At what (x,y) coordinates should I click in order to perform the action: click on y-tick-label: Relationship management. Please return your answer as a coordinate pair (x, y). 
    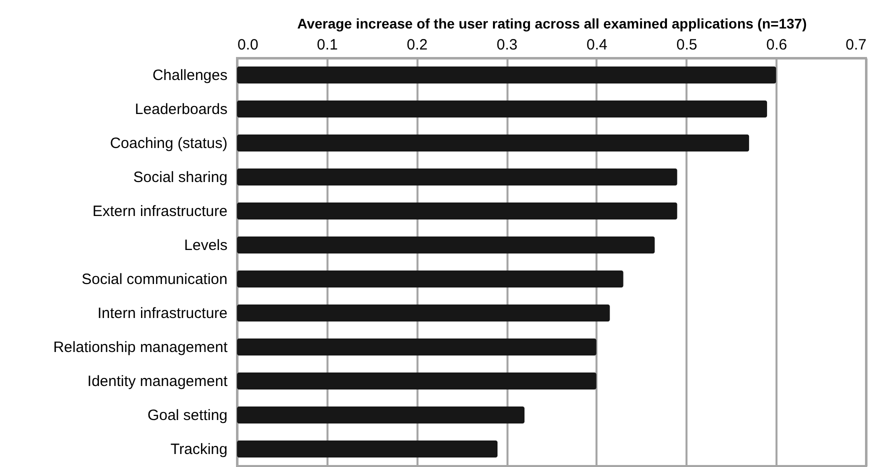
    Looking at the image, I should click on (140, 347).